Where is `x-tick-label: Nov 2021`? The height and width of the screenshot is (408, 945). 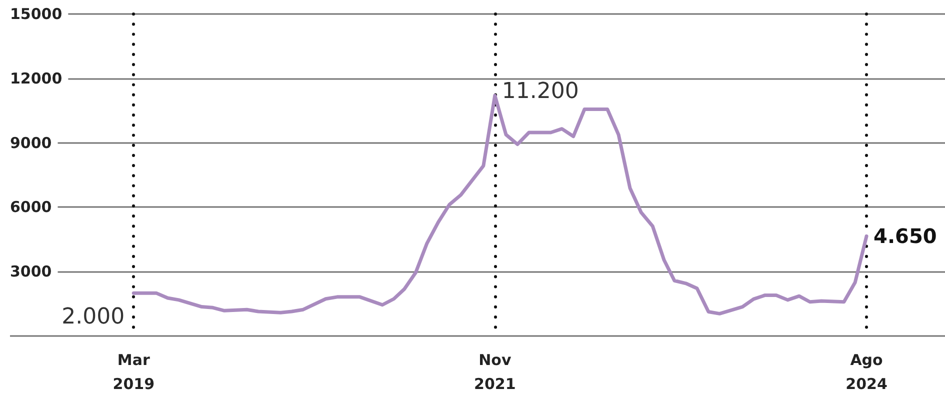 x-tick-label: Nov 2021 is located at coordinates (495, 372).